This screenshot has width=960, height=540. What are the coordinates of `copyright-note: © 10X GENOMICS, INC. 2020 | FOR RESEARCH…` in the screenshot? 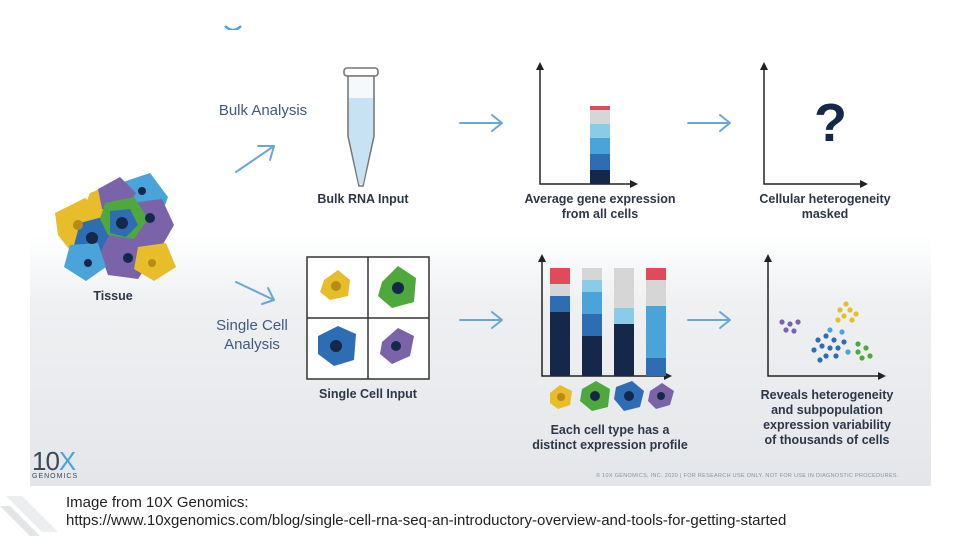 It's located at (747, 476).